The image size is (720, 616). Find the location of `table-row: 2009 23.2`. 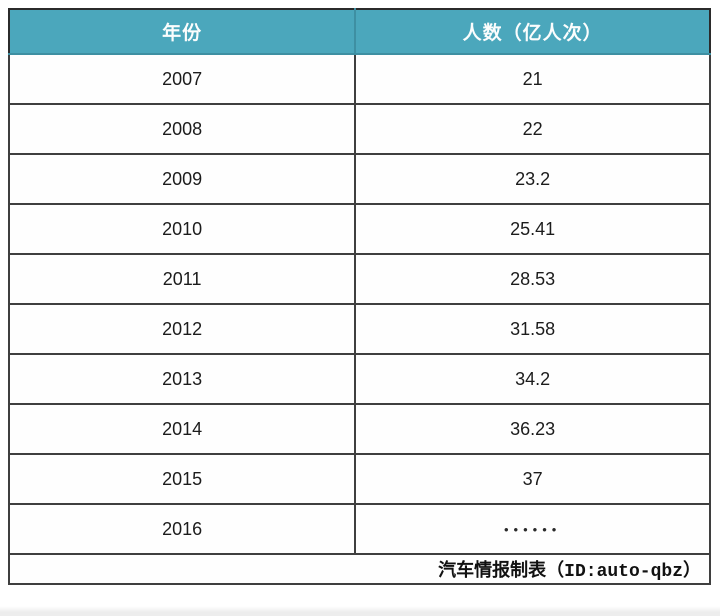

table-row: 2009 23.2 is located at coordinates (359, 179).